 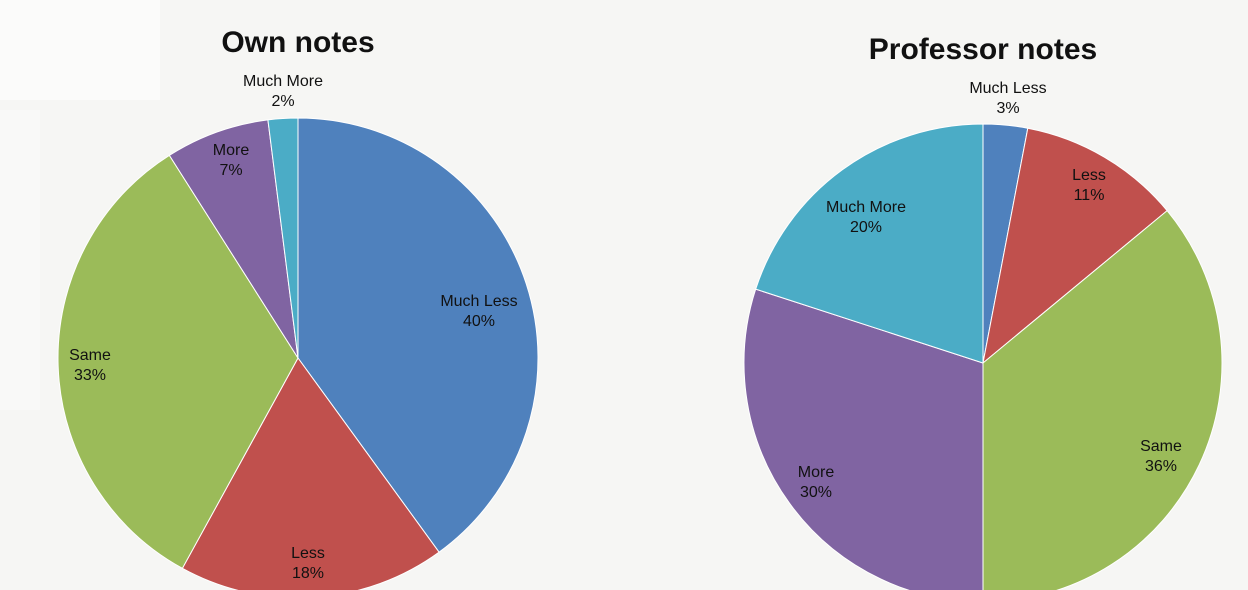 What do you see at coordinates (80, 50) in the screenshot?
I see `background-panel-left` at bounding box center [80, 50].